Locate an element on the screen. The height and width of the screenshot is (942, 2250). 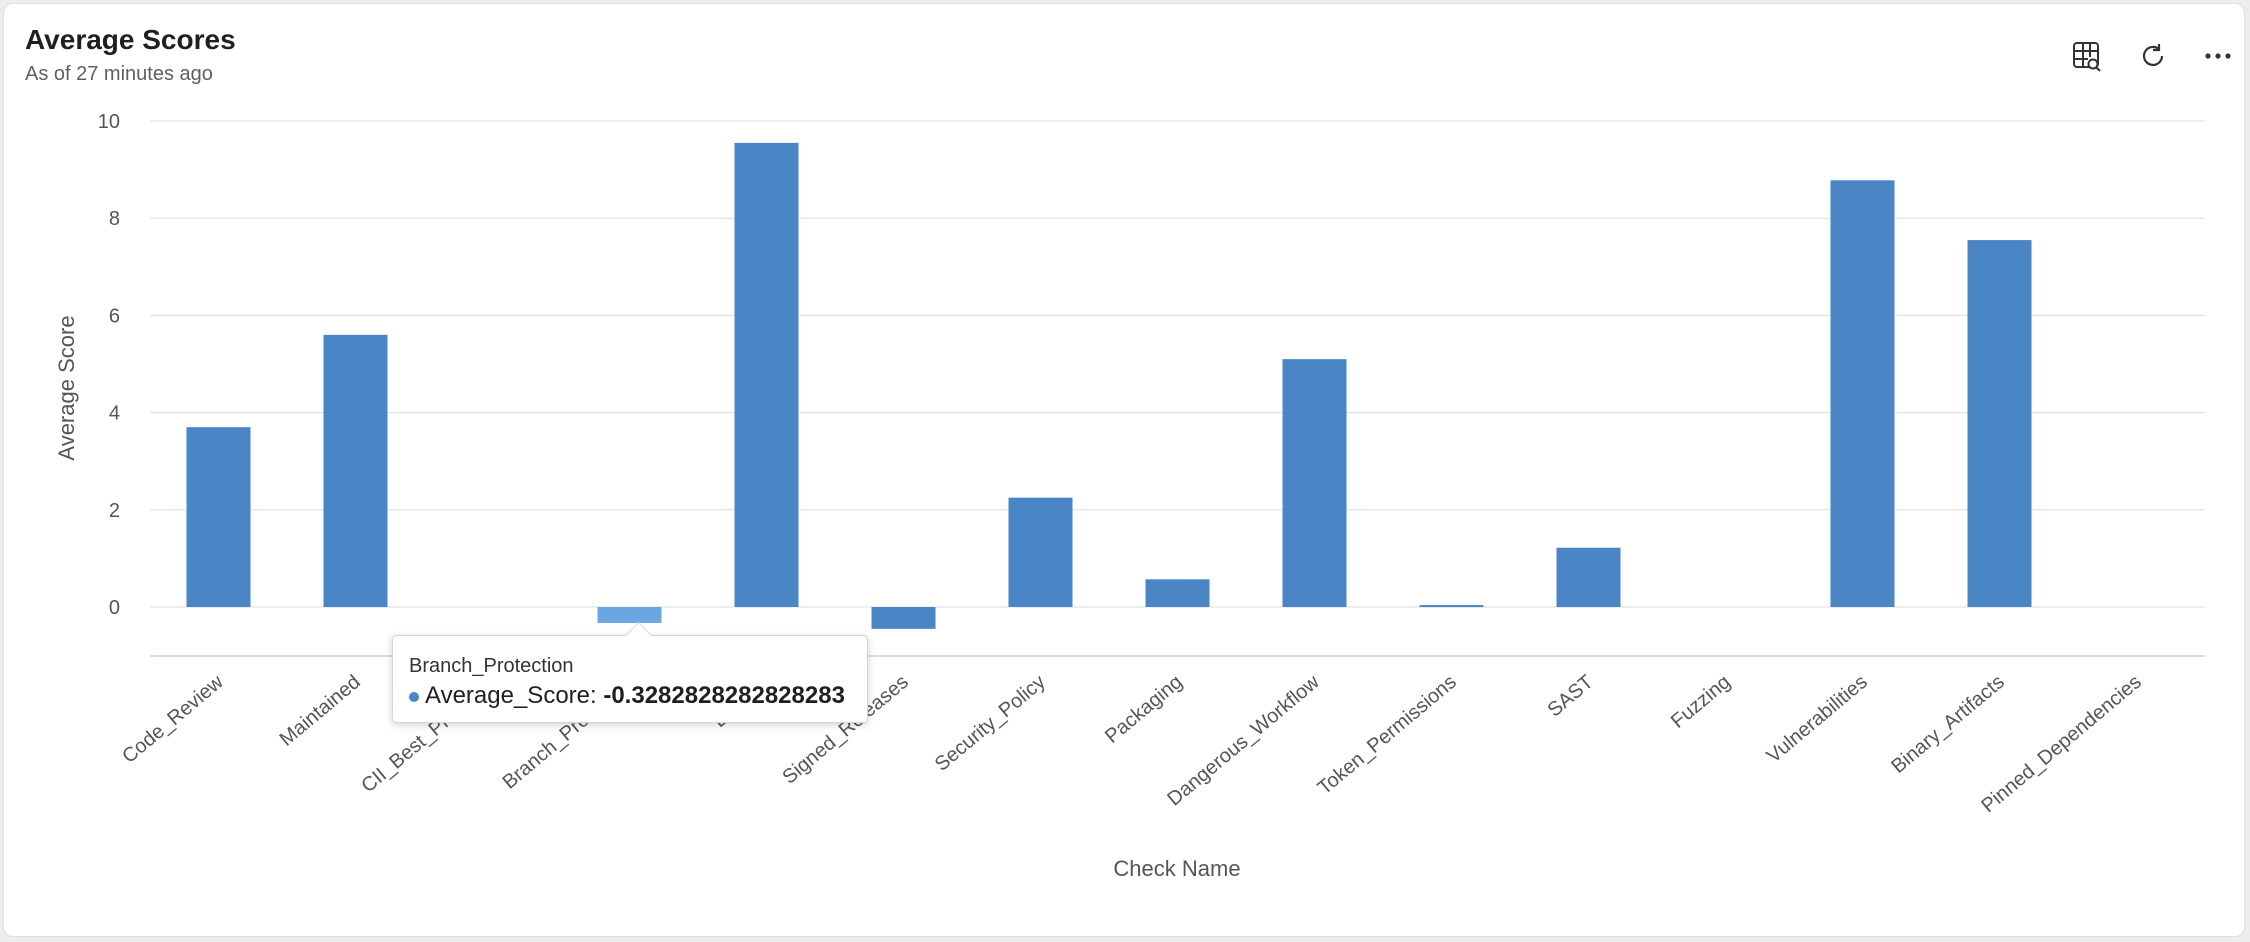
y-tick-label: 8 is located at coordinates (114, 219).